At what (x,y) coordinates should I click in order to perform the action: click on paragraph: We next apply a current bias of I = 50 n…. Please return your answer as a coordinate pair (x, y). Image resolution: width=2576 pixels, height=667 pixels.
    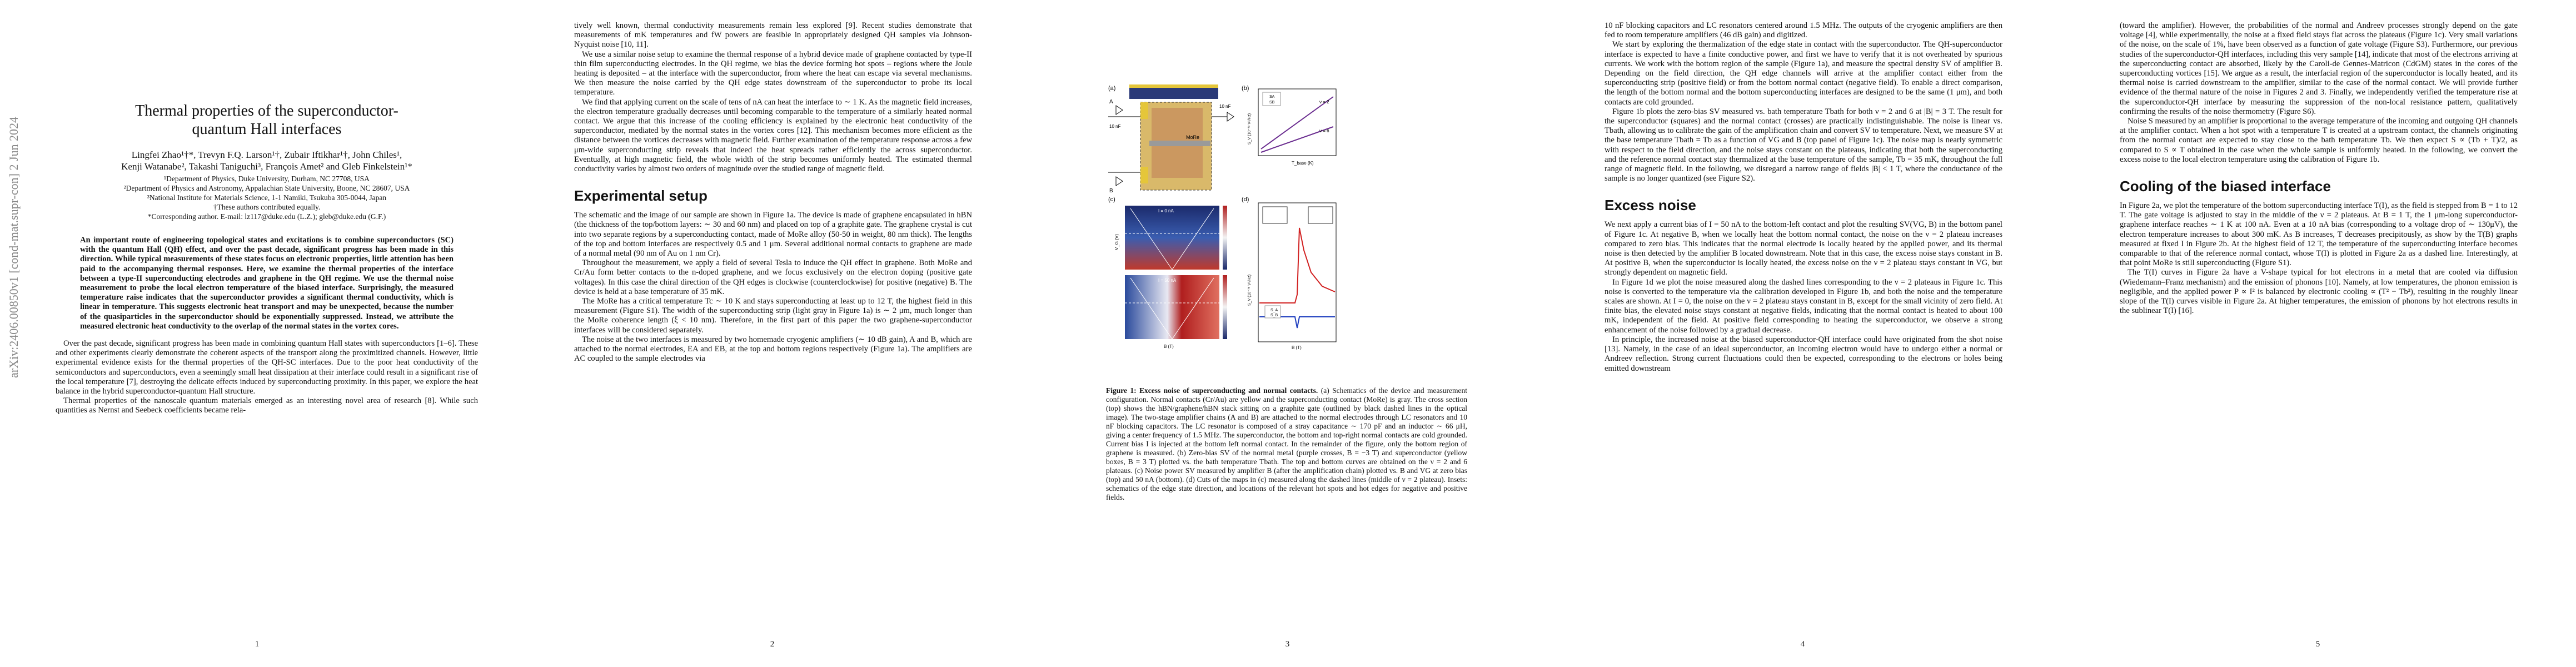
    Looking at the image, I should click on (1803, 248).